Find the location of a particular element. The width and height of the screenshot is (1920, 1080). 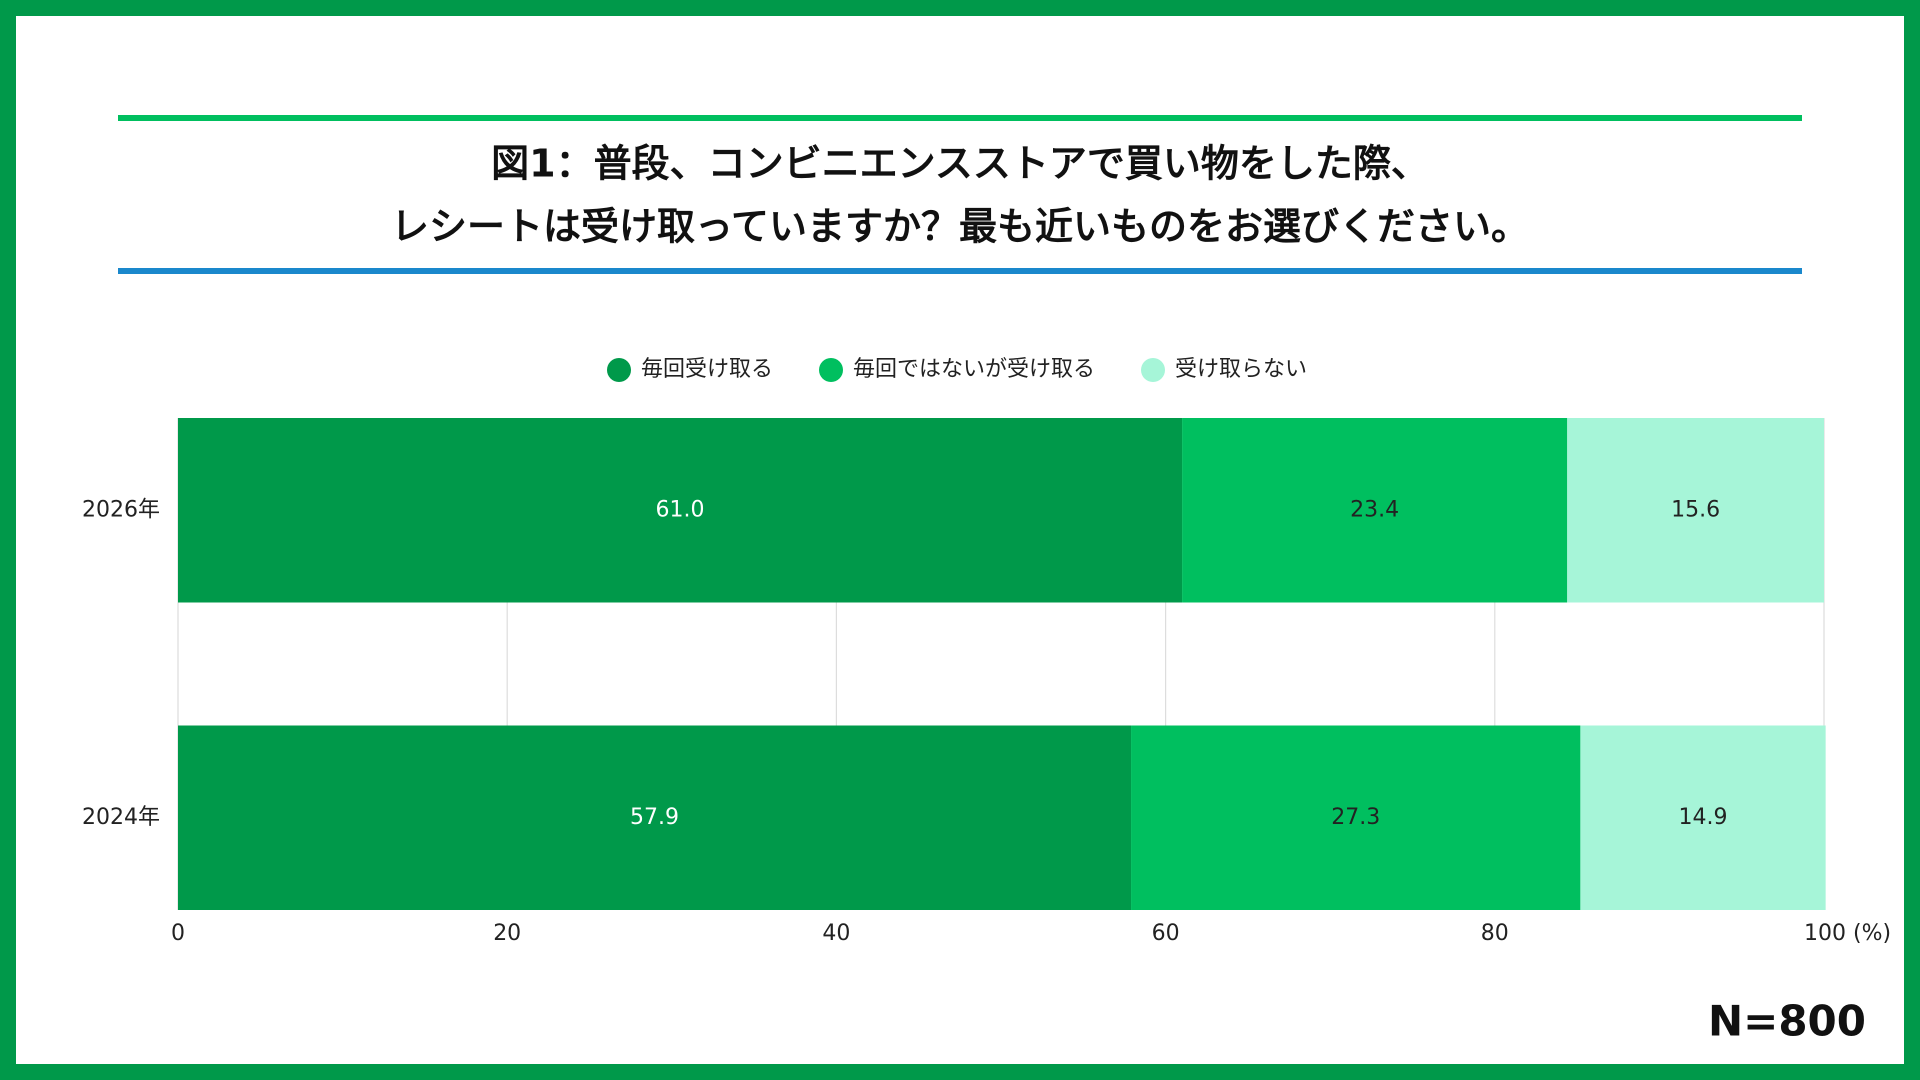

value-label: 57.9 is located at coordinates (654, 817).